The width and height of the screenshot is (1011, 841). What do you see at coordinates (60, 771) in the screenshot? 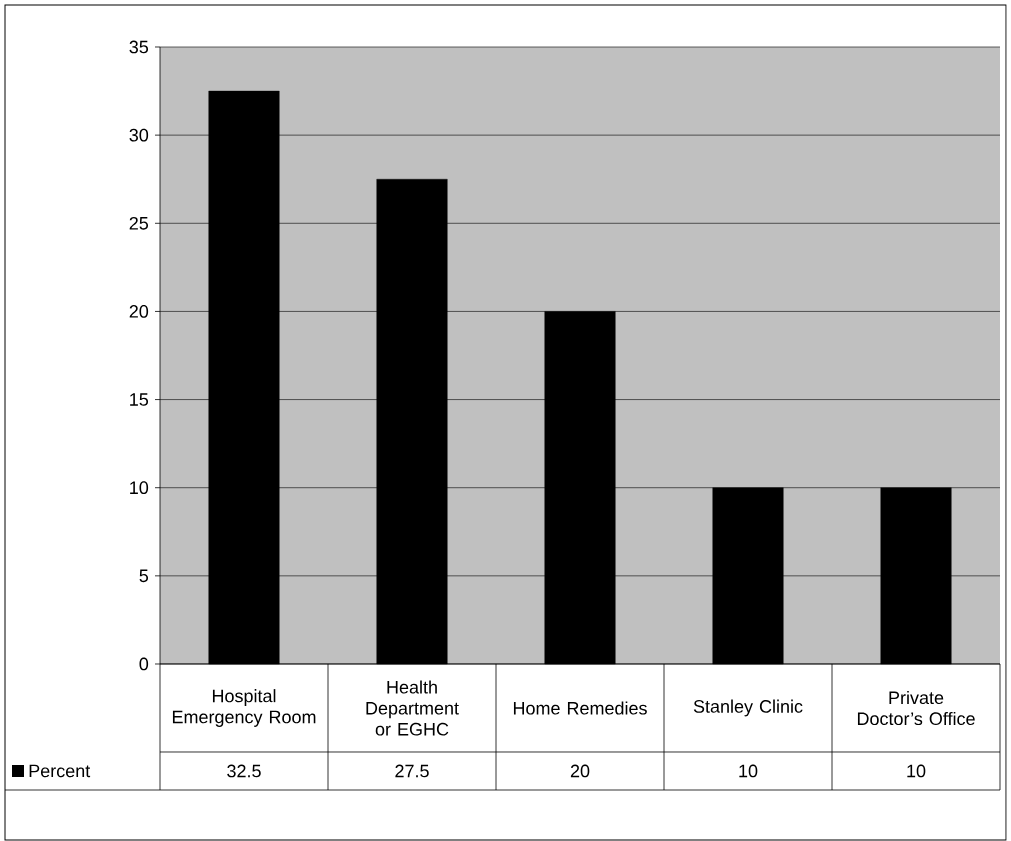
I see `legend-label: Percent` at bounding box center [60, 771].